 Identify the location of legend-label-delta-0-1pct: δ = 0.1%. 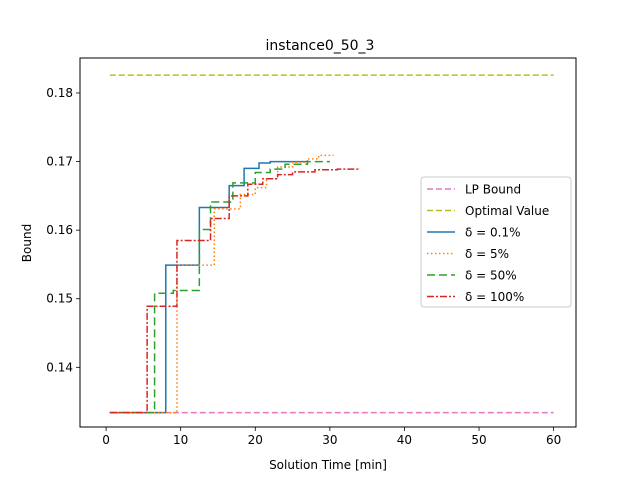
(493, 233).